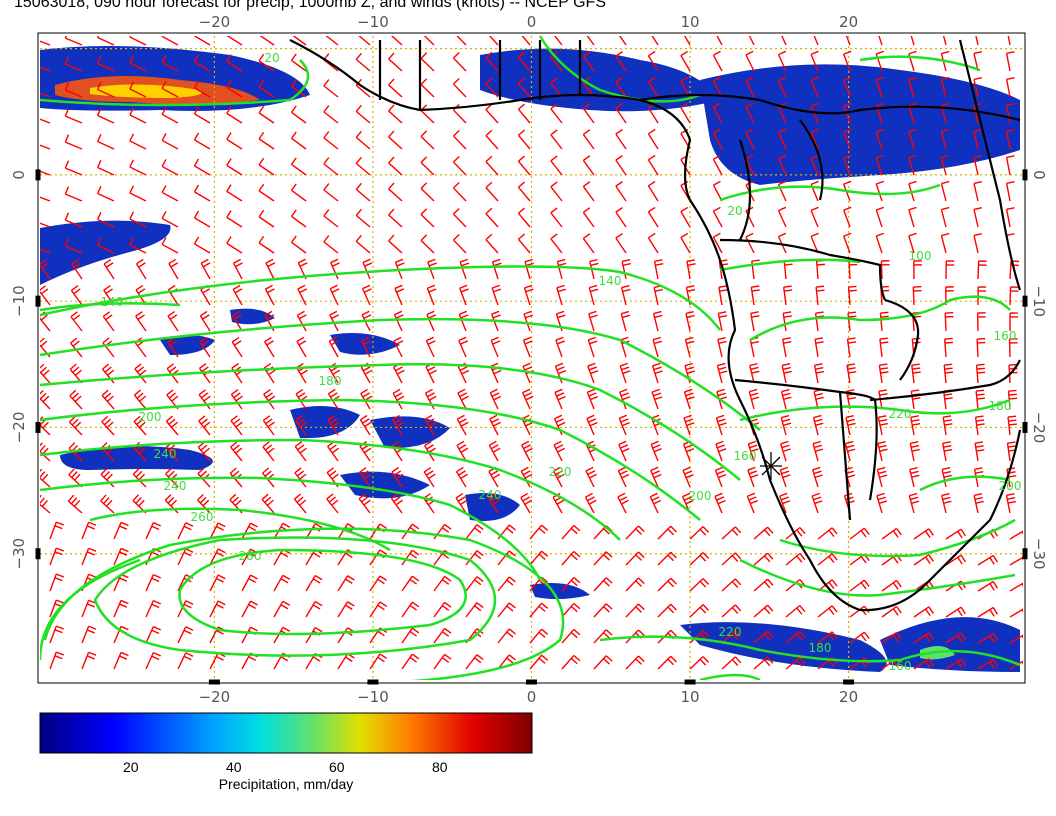 This screenshot has height=816, width=1056. I want to click on contour-label: 220, so click(730, 632).